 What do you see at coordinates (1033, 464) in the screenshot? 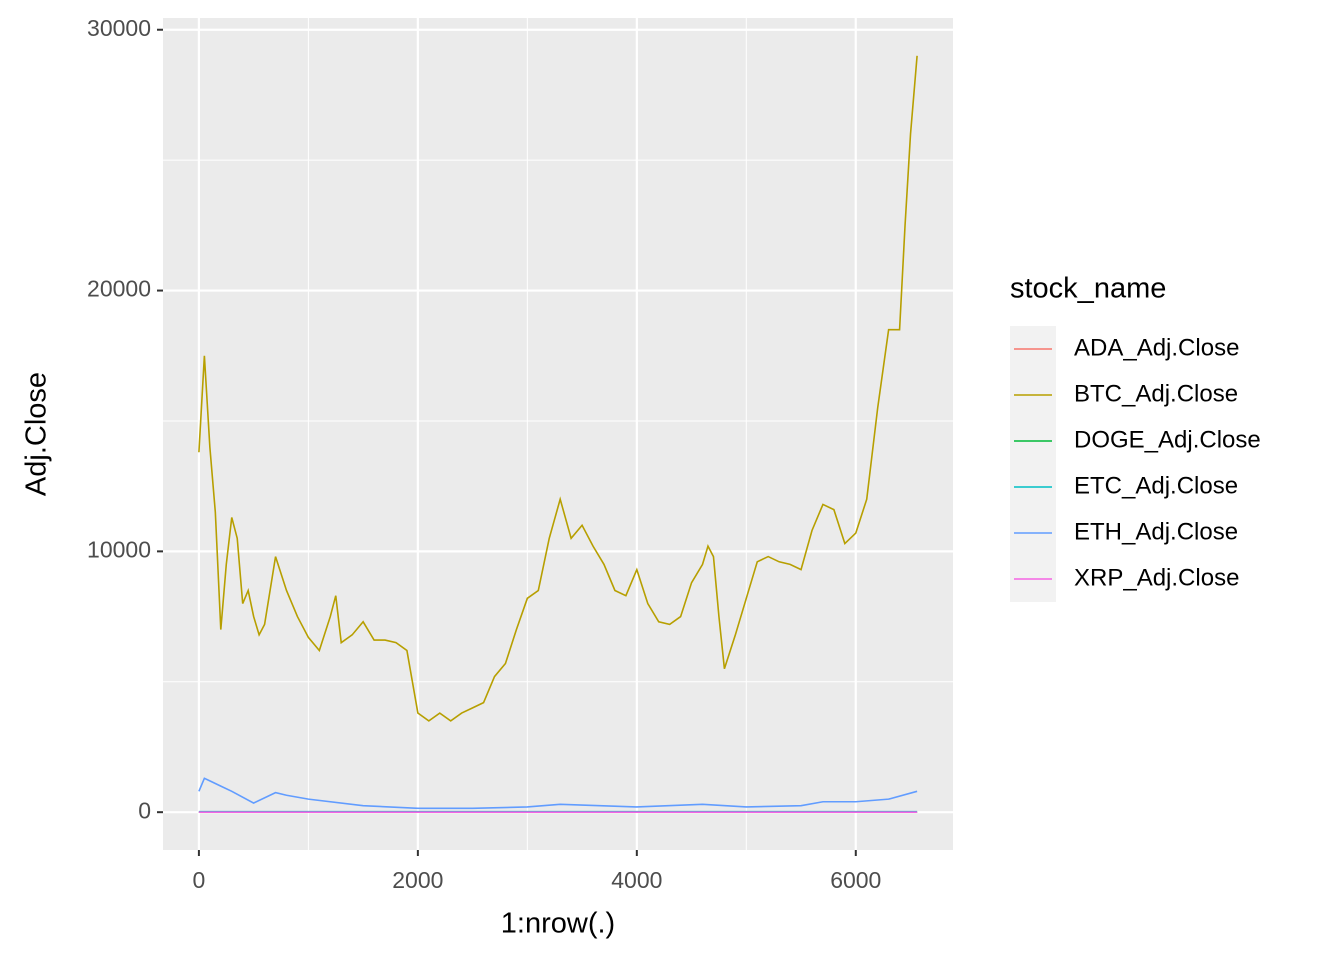
I see `legend-key-bg` at bounding box center [1033, 464].